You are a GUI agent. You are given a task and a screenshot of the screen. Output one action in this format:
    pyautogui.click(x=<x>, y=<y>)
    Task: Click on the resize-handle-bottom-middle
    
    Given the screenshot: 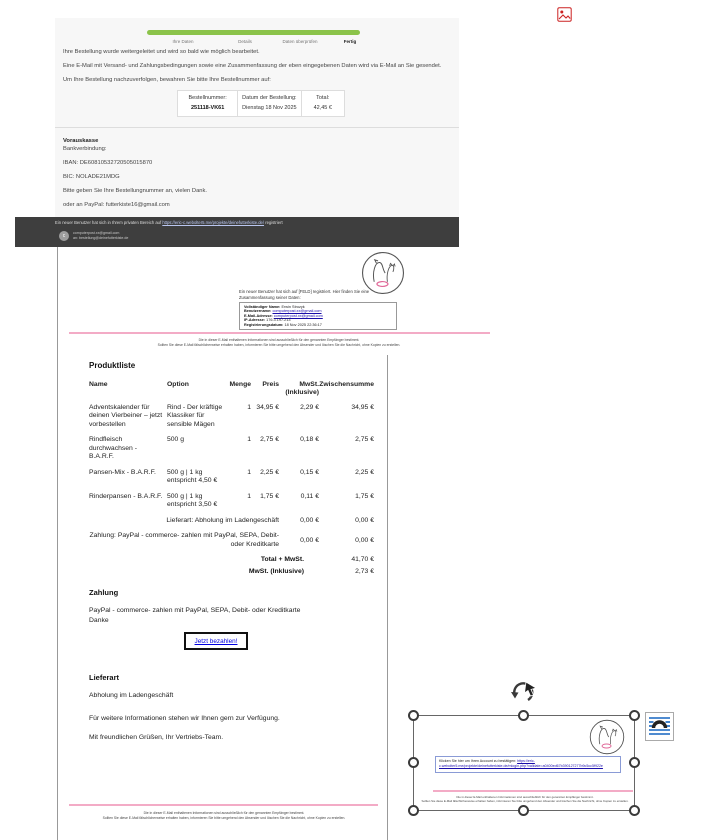 What is the action you would take?
    pyautogui.click(x=523, y=810)
    